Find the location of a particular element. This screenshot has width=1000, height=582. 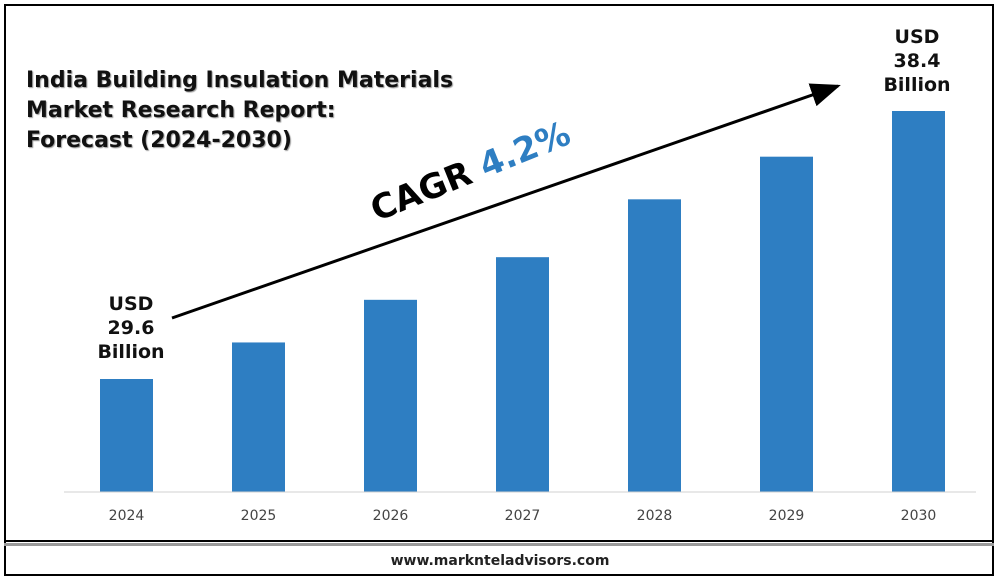

bar-2025 is located at coordinates (258, 417).